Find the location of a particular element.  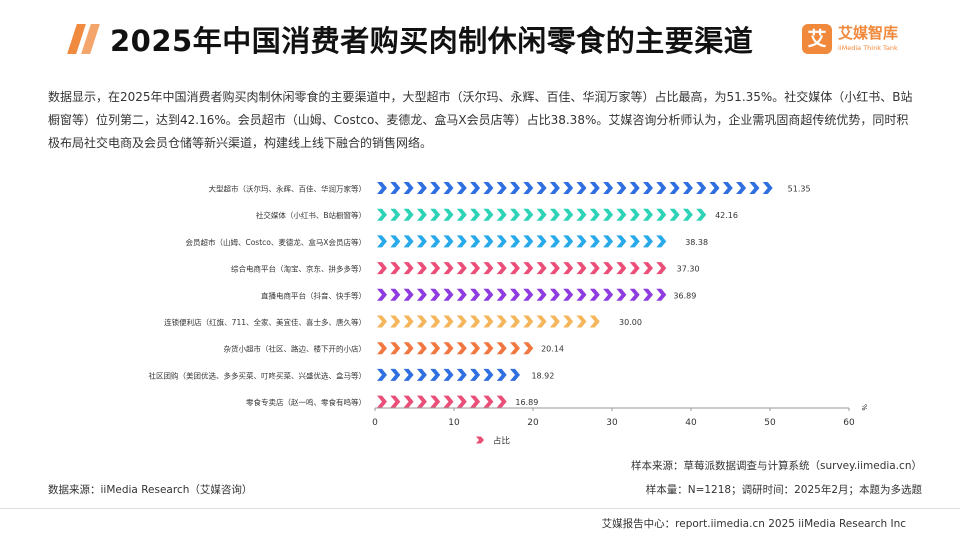

page-title: 2025年中国消费者购买肉制休闲零食的主要渠道 is located at coordinates (432, 41).